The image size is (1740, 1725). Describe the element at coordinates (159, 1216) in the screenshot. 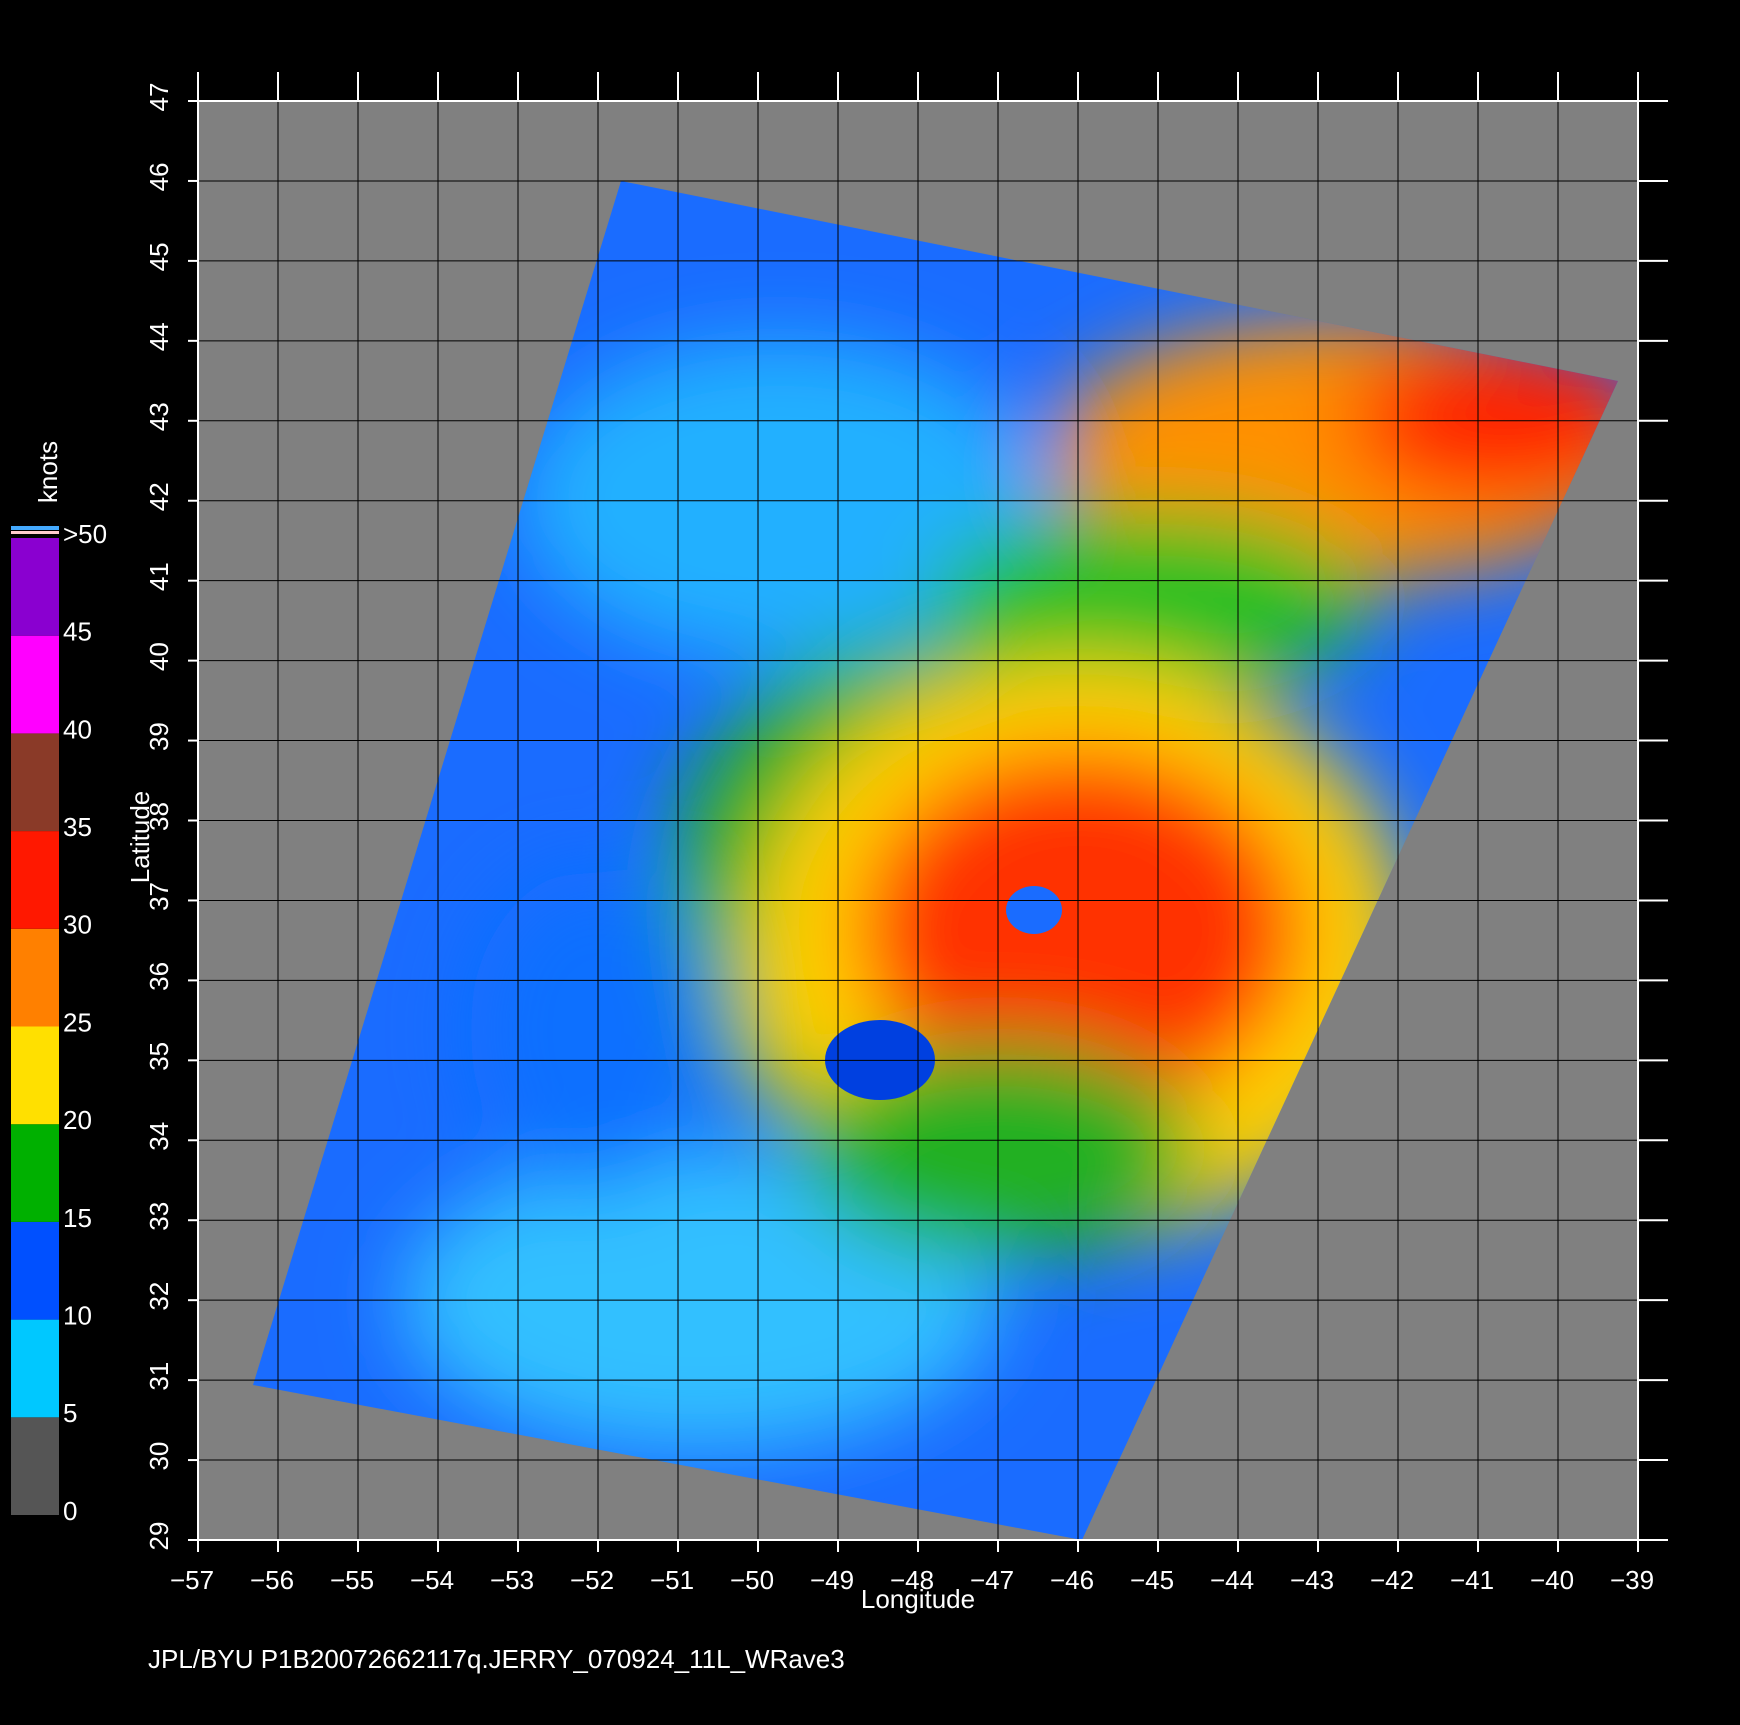

I see `y-tick-label: 33` at that location.